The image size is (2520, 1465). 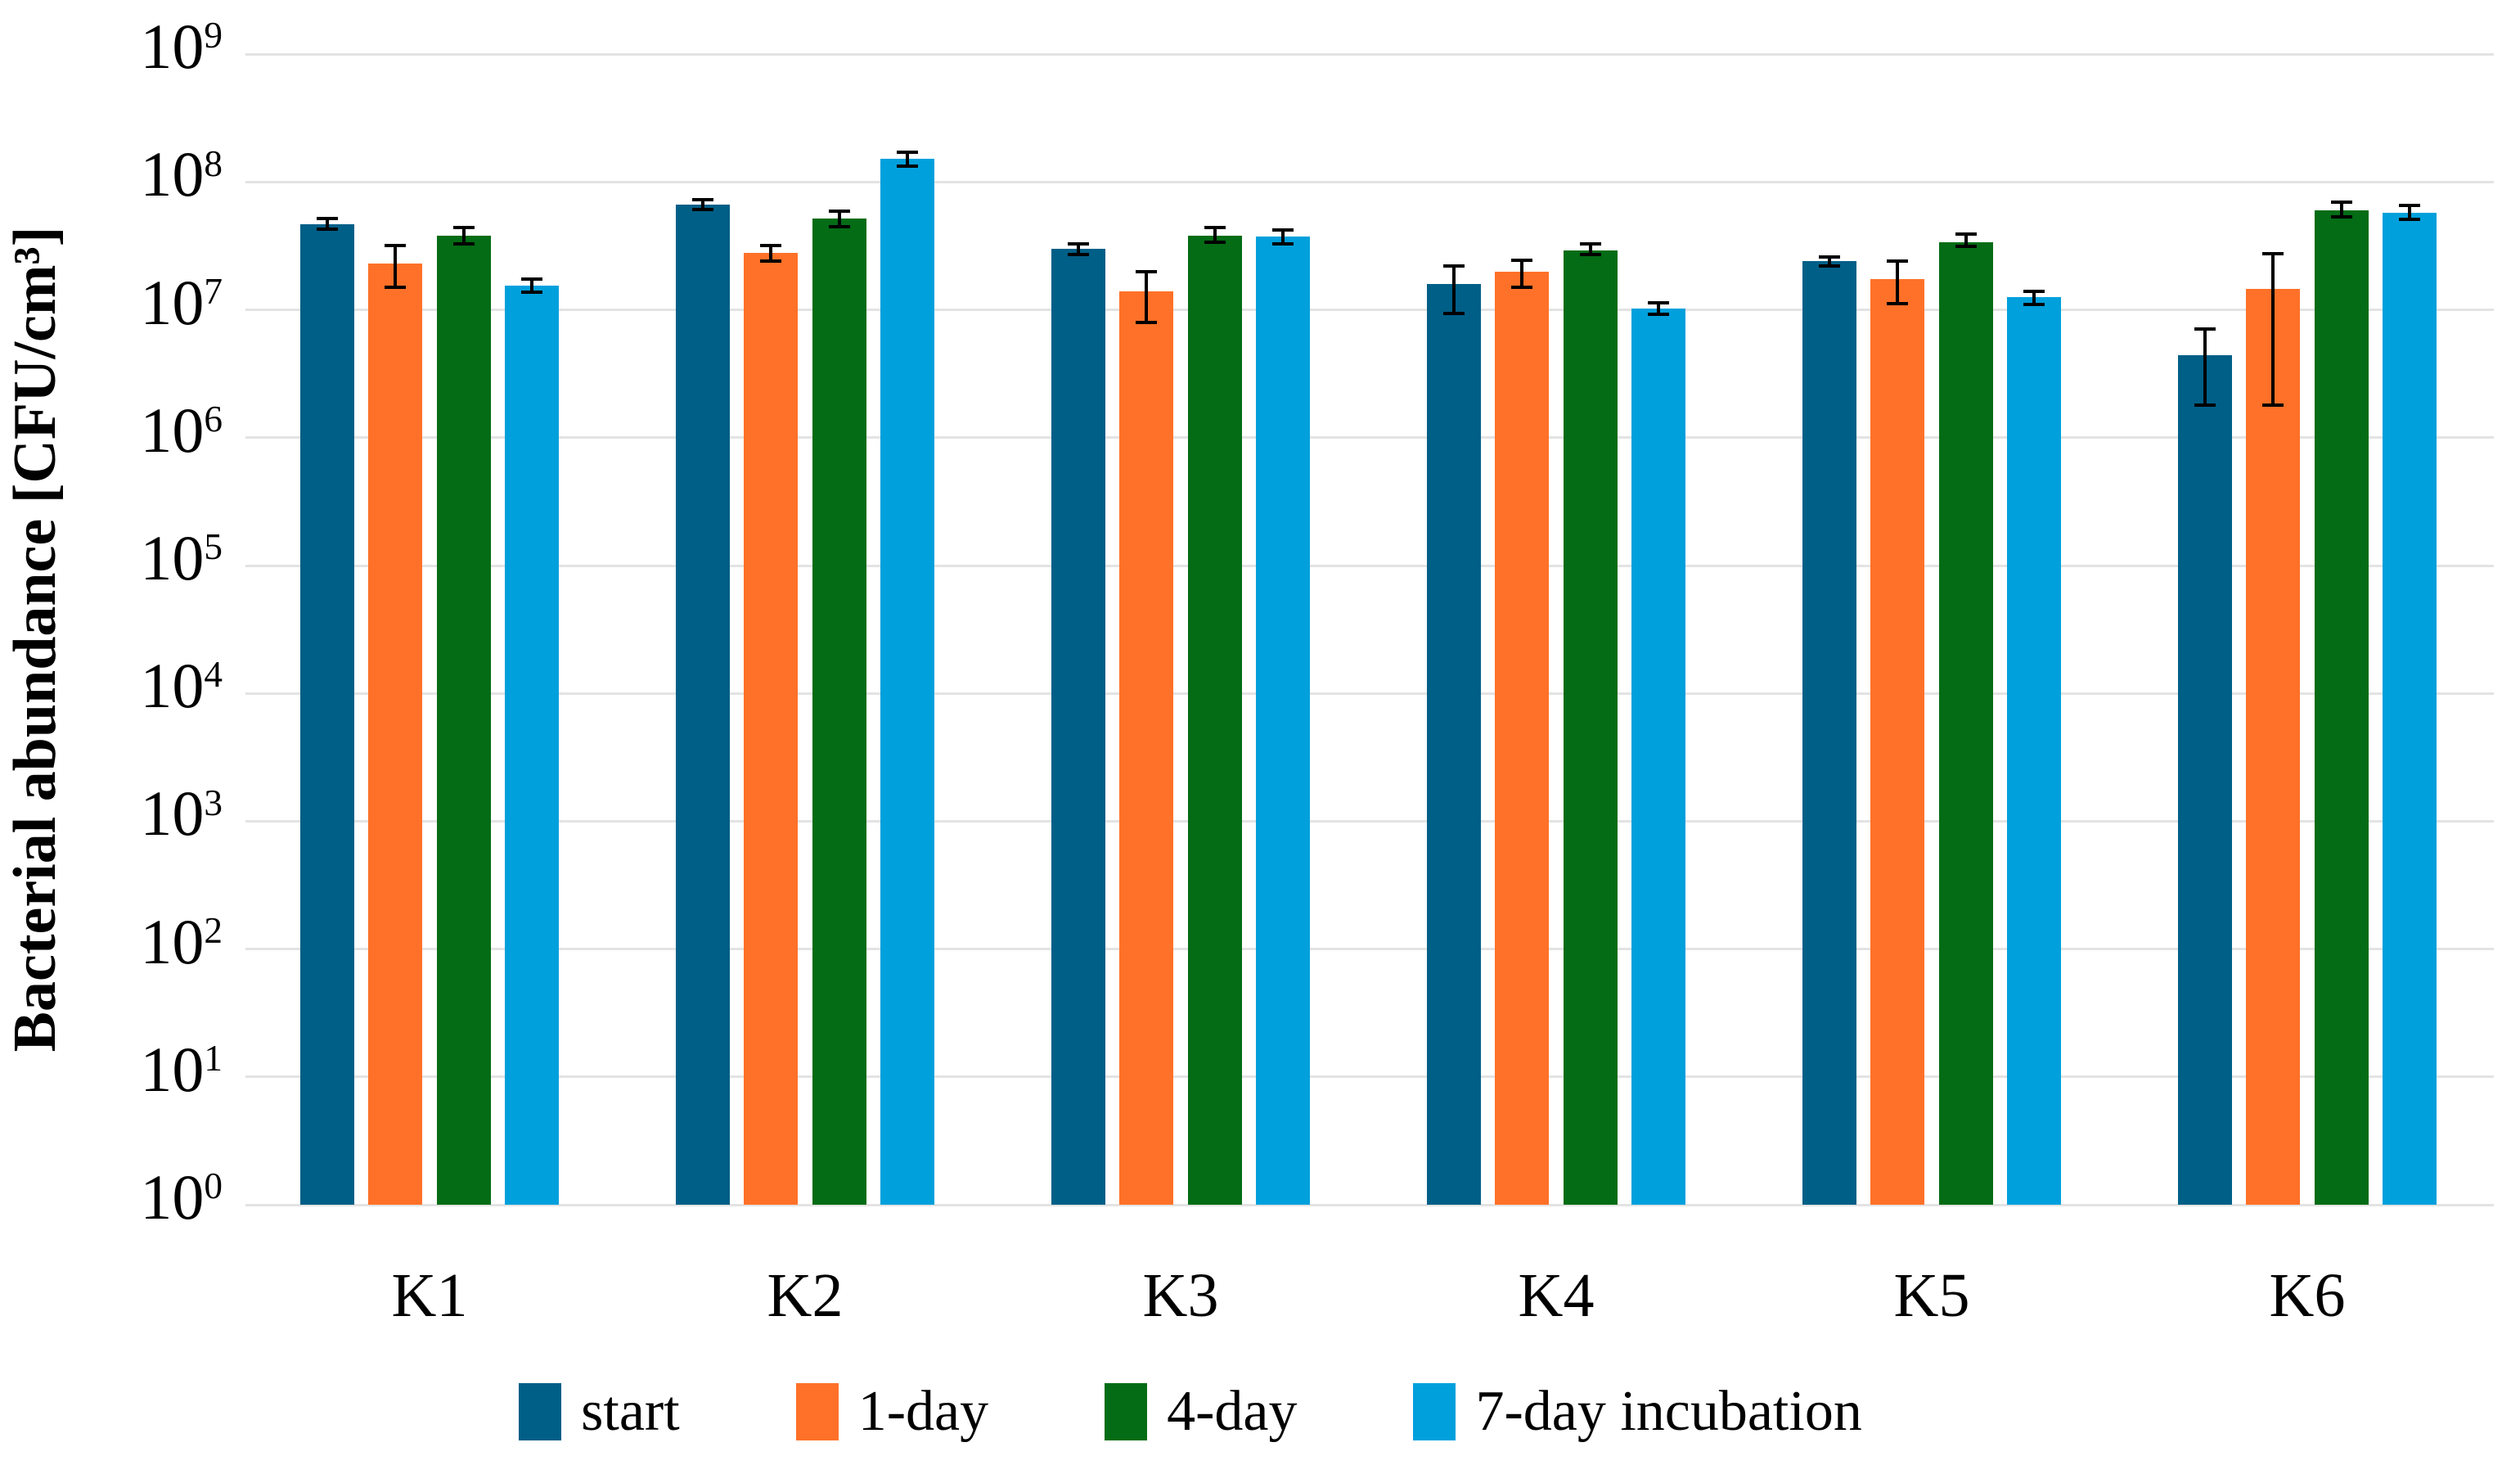 What do you see at coordinates (1591, 727) in the screenshot?
I see `bar-K4-4-day` at bounding box center [1591, 727].